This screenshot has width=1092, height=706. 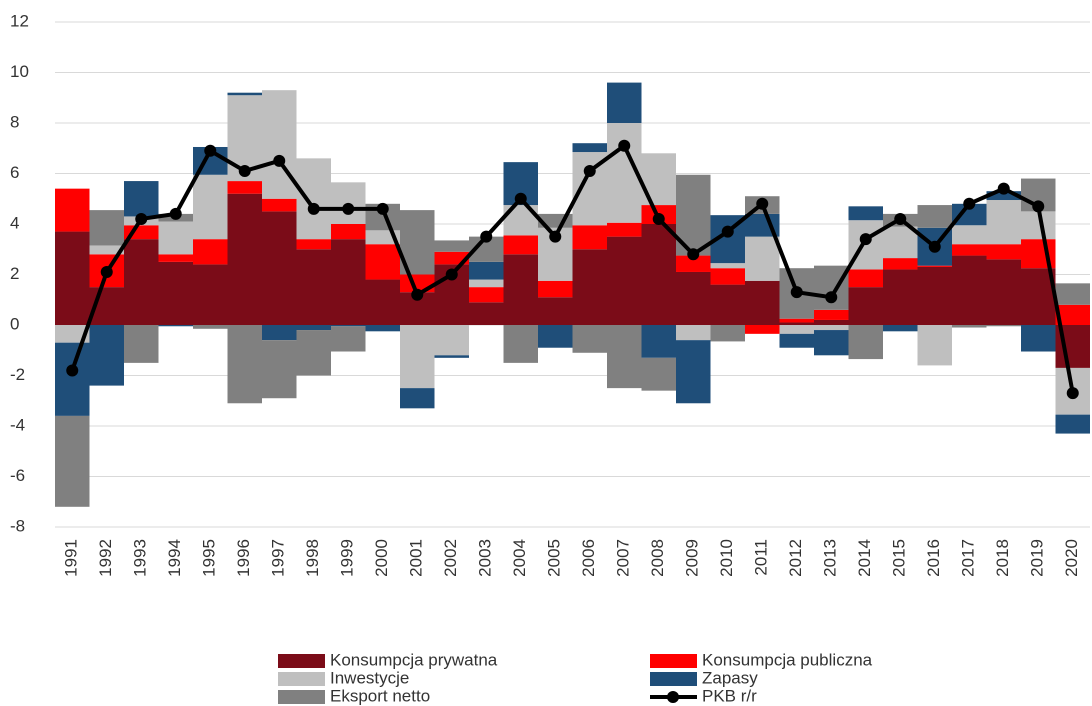 I want to click on y-tick-label: -8, so click(x=17, y=525).